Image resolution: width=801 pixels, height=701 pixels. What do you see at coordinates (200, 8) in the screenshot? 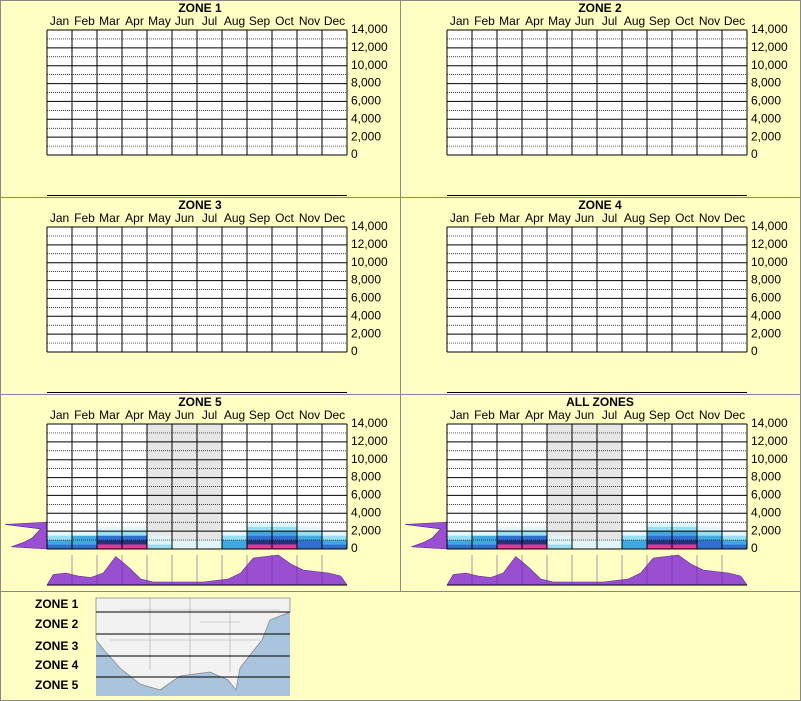
I see `panel-title: ZONE 1` at bounding box center [200, 8].